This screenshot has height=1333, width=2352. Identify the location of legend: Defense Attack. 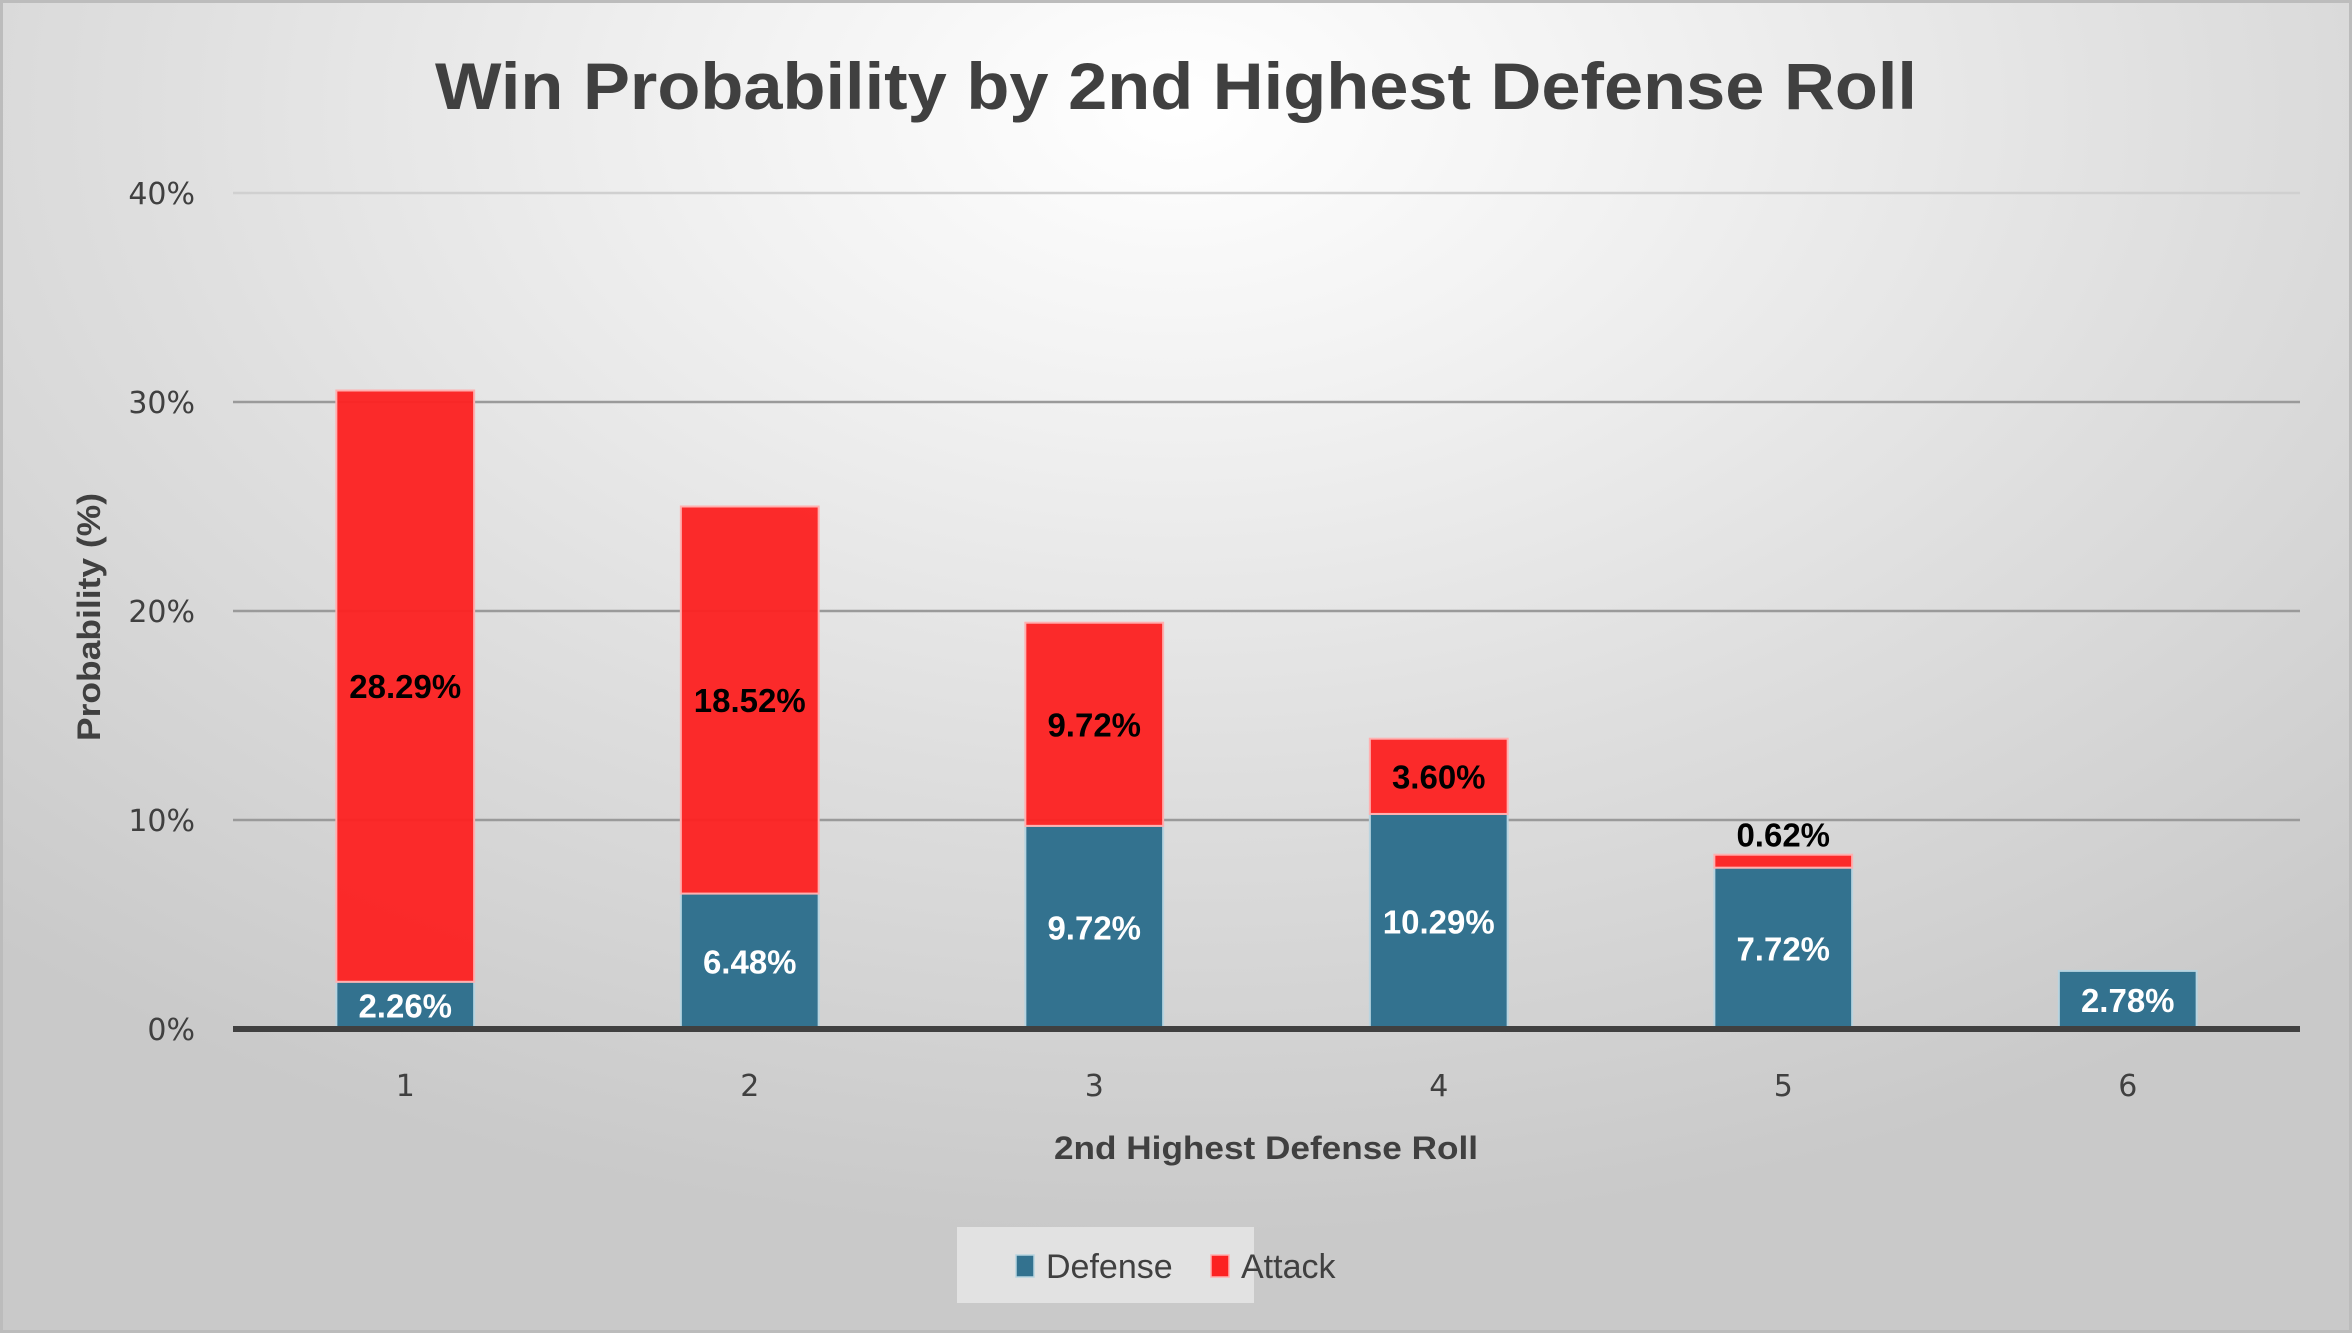
(1146, 1265).